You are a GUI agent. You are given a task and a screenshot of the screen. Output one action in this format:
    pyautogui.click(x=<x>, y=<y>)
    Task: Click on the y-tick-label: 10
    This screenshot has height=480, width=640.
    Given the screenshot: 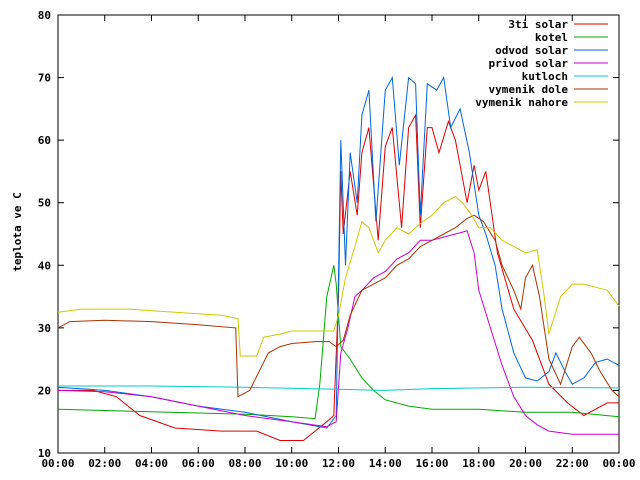 What is the action you would take?
    pyautogui.click(x=44, y=453)
    